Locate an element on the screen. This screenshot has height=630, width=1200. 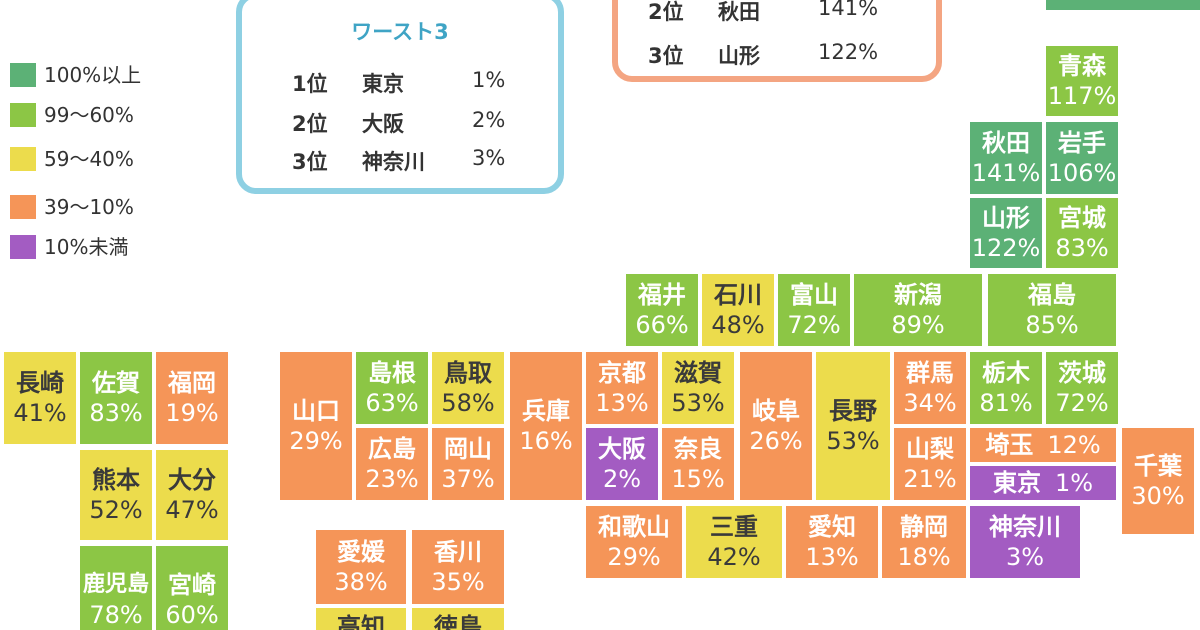
prefecture-value: 18% is located at coordinates (924, 557).